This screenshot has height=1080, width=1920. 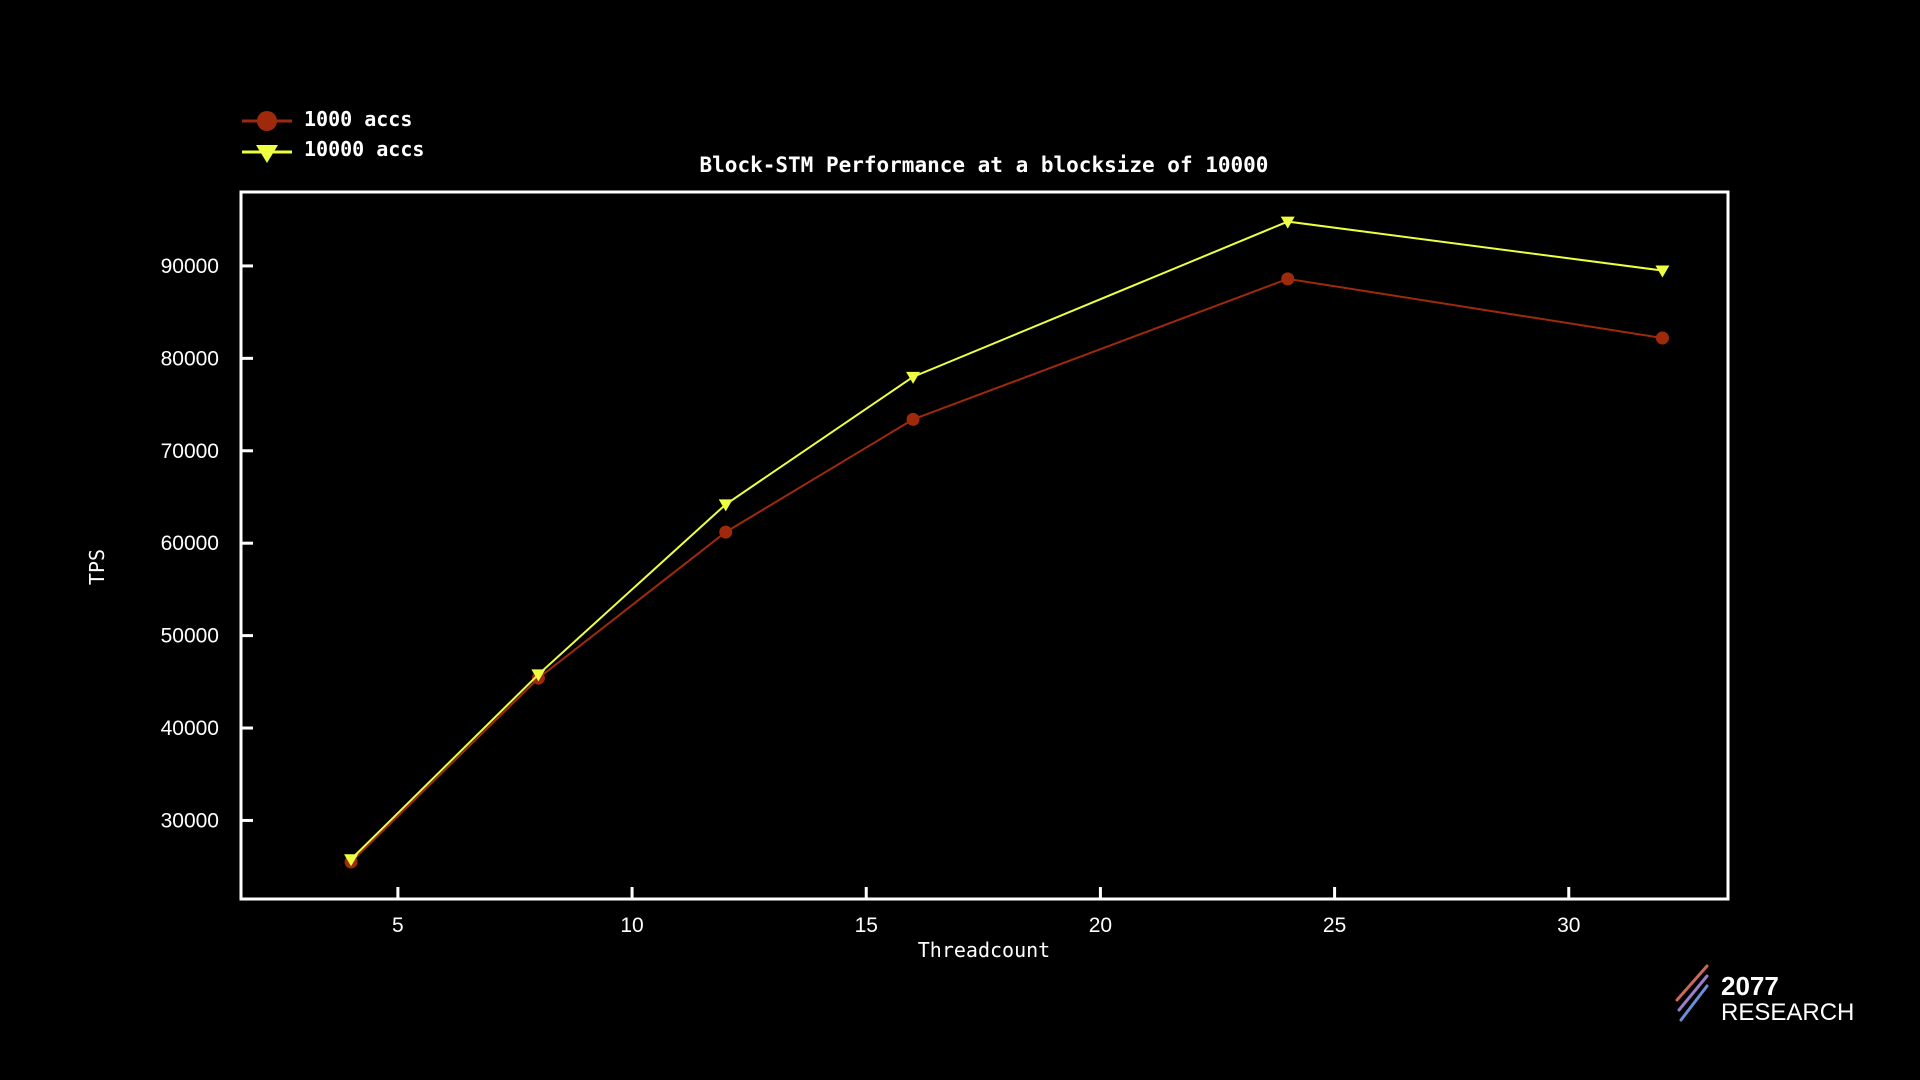 What do you see at coordinates (631, 925) in the screenshot?
I see `x-tick-label: 10` at bounding box center [631, 925].